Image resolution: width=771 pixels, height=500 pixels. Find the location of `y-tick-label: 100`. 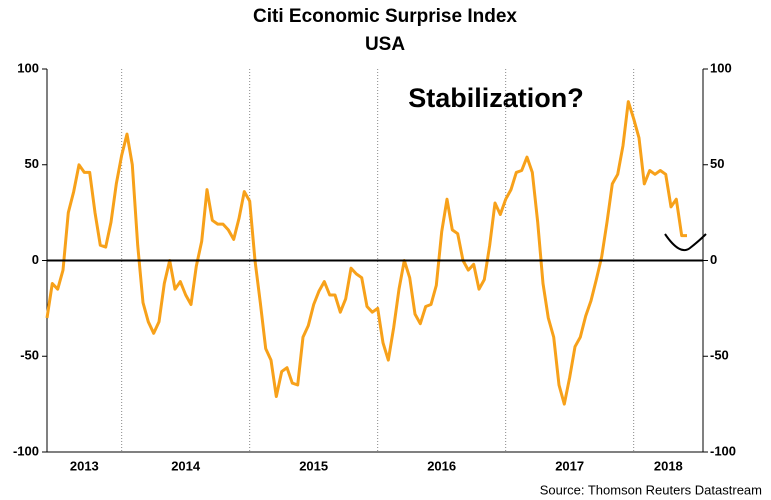

y-tick-label: 100 is located at coordinates (28, 67).